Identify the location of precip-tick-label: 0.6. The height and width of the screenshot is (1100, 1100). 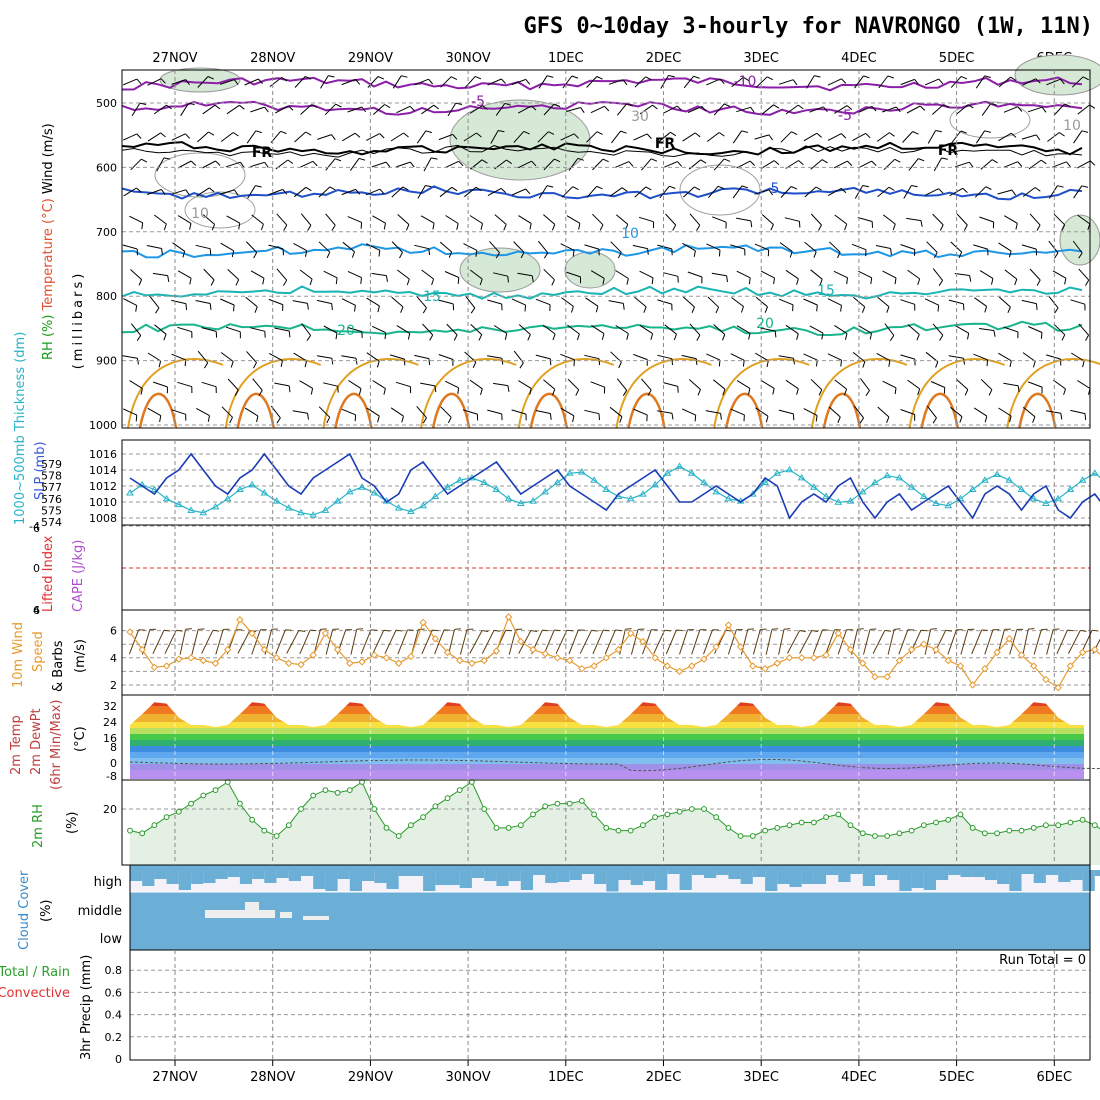
(114, 992).